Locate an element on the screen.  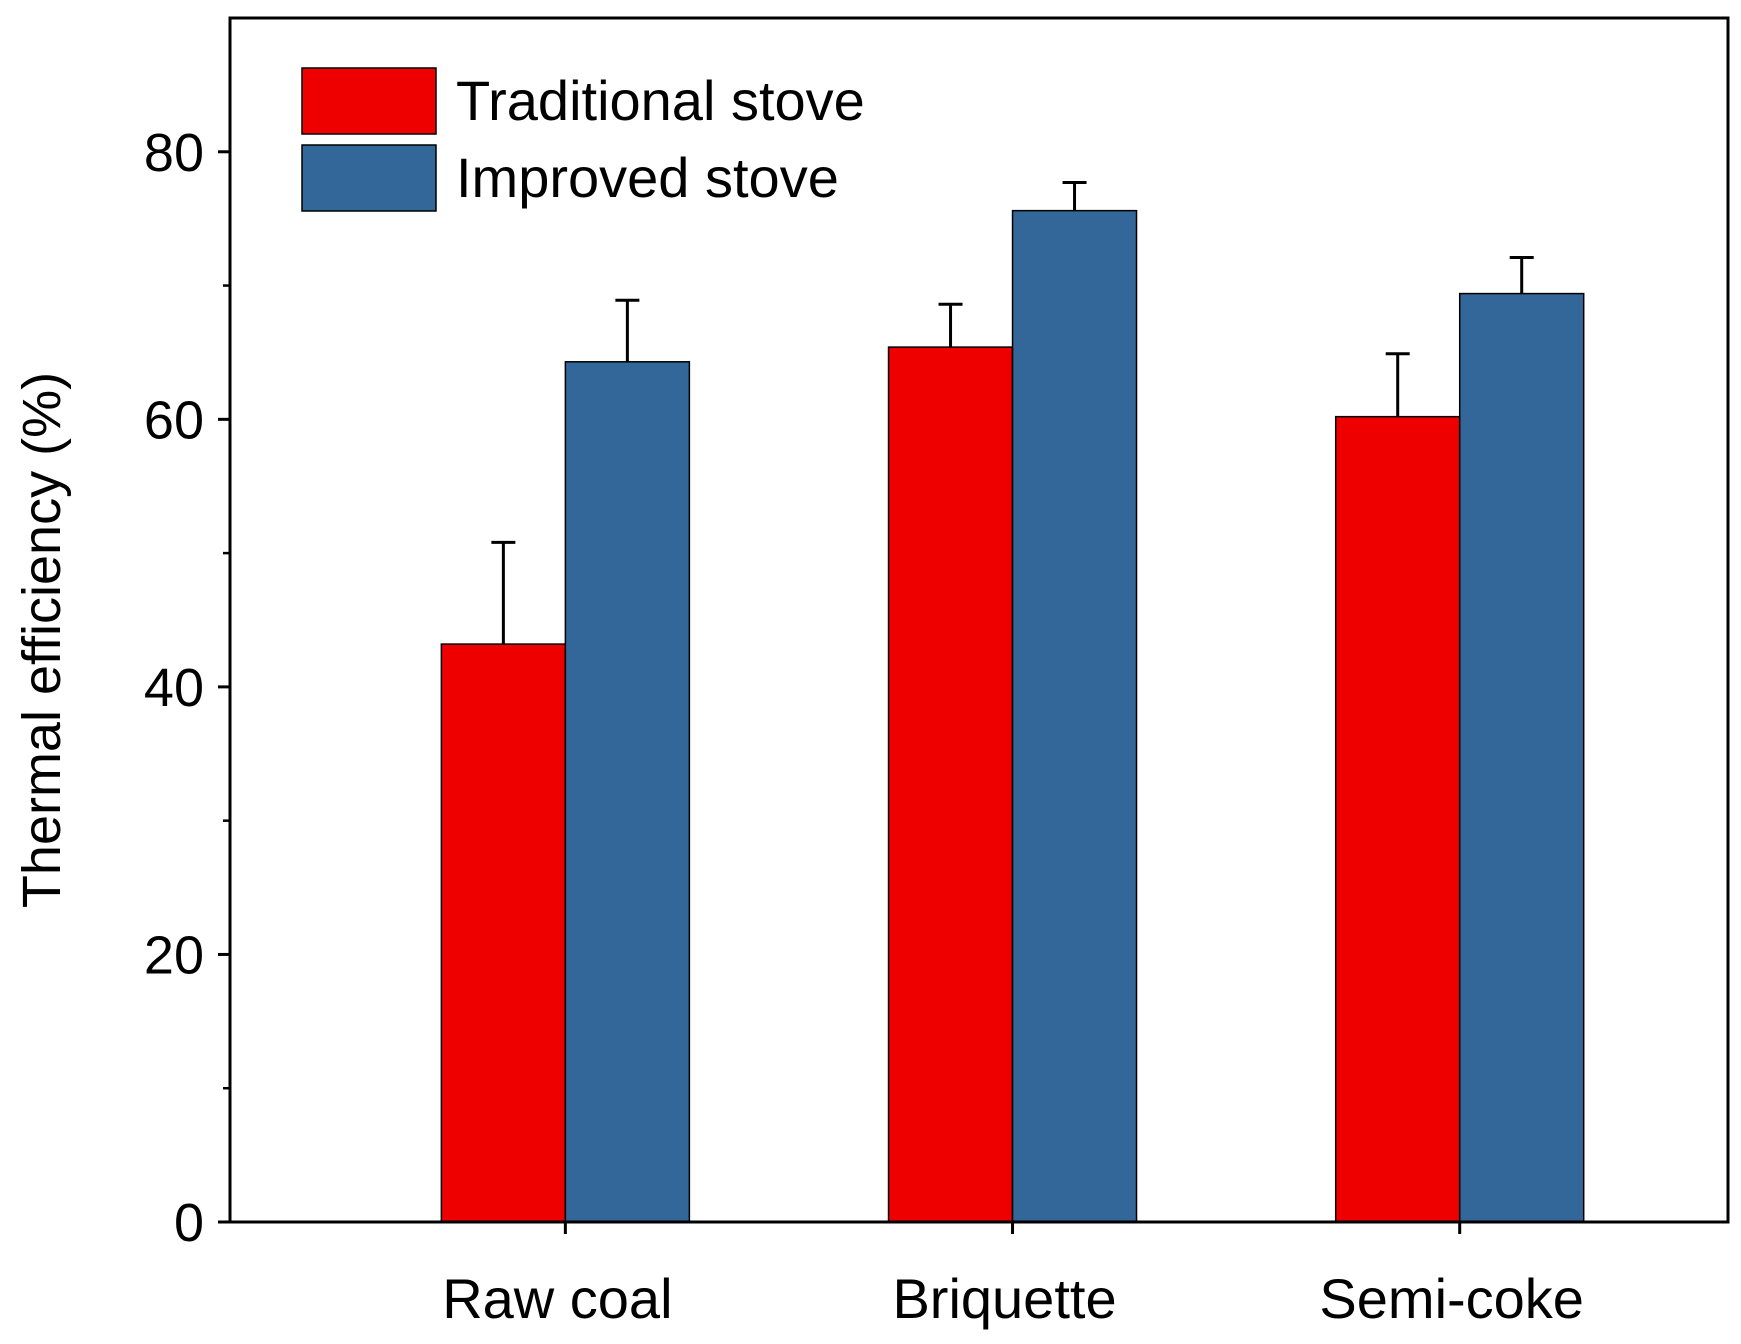
legend-label: Traditional stove is located at coordinates (660, 100).